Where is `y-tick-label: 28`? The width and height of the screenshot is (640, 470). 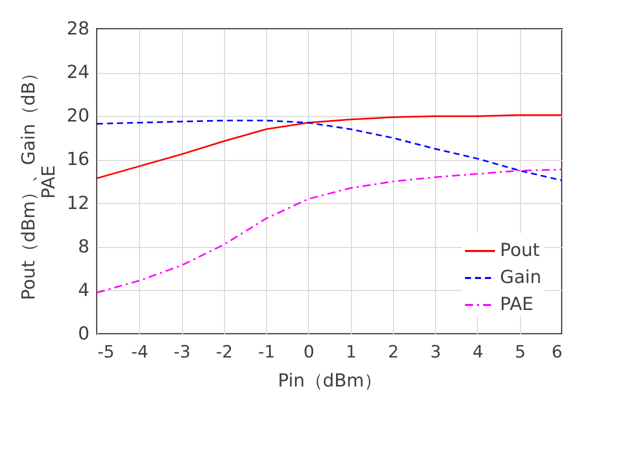 y-tick-label: 28 is located at coordinates (78, 29).